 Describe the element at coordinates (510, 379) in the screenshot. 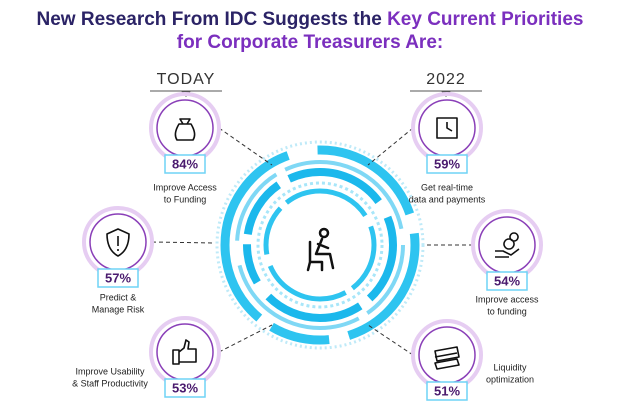

I see `item-label: optimization` at that location.